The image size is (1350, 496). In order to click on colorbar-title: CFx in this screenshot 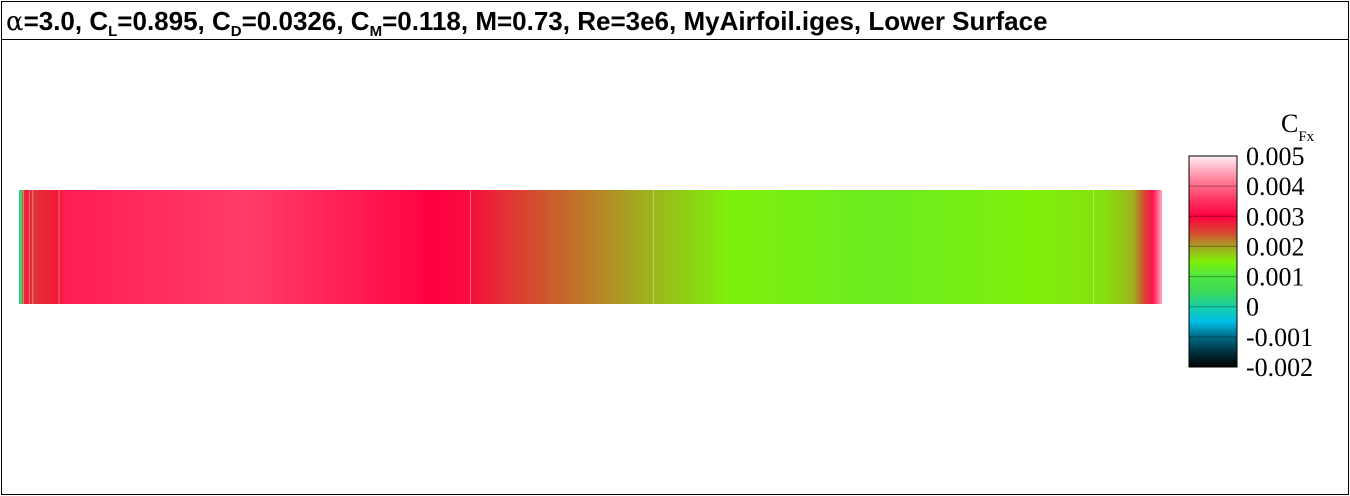, I will do `click(1298, 127)`.